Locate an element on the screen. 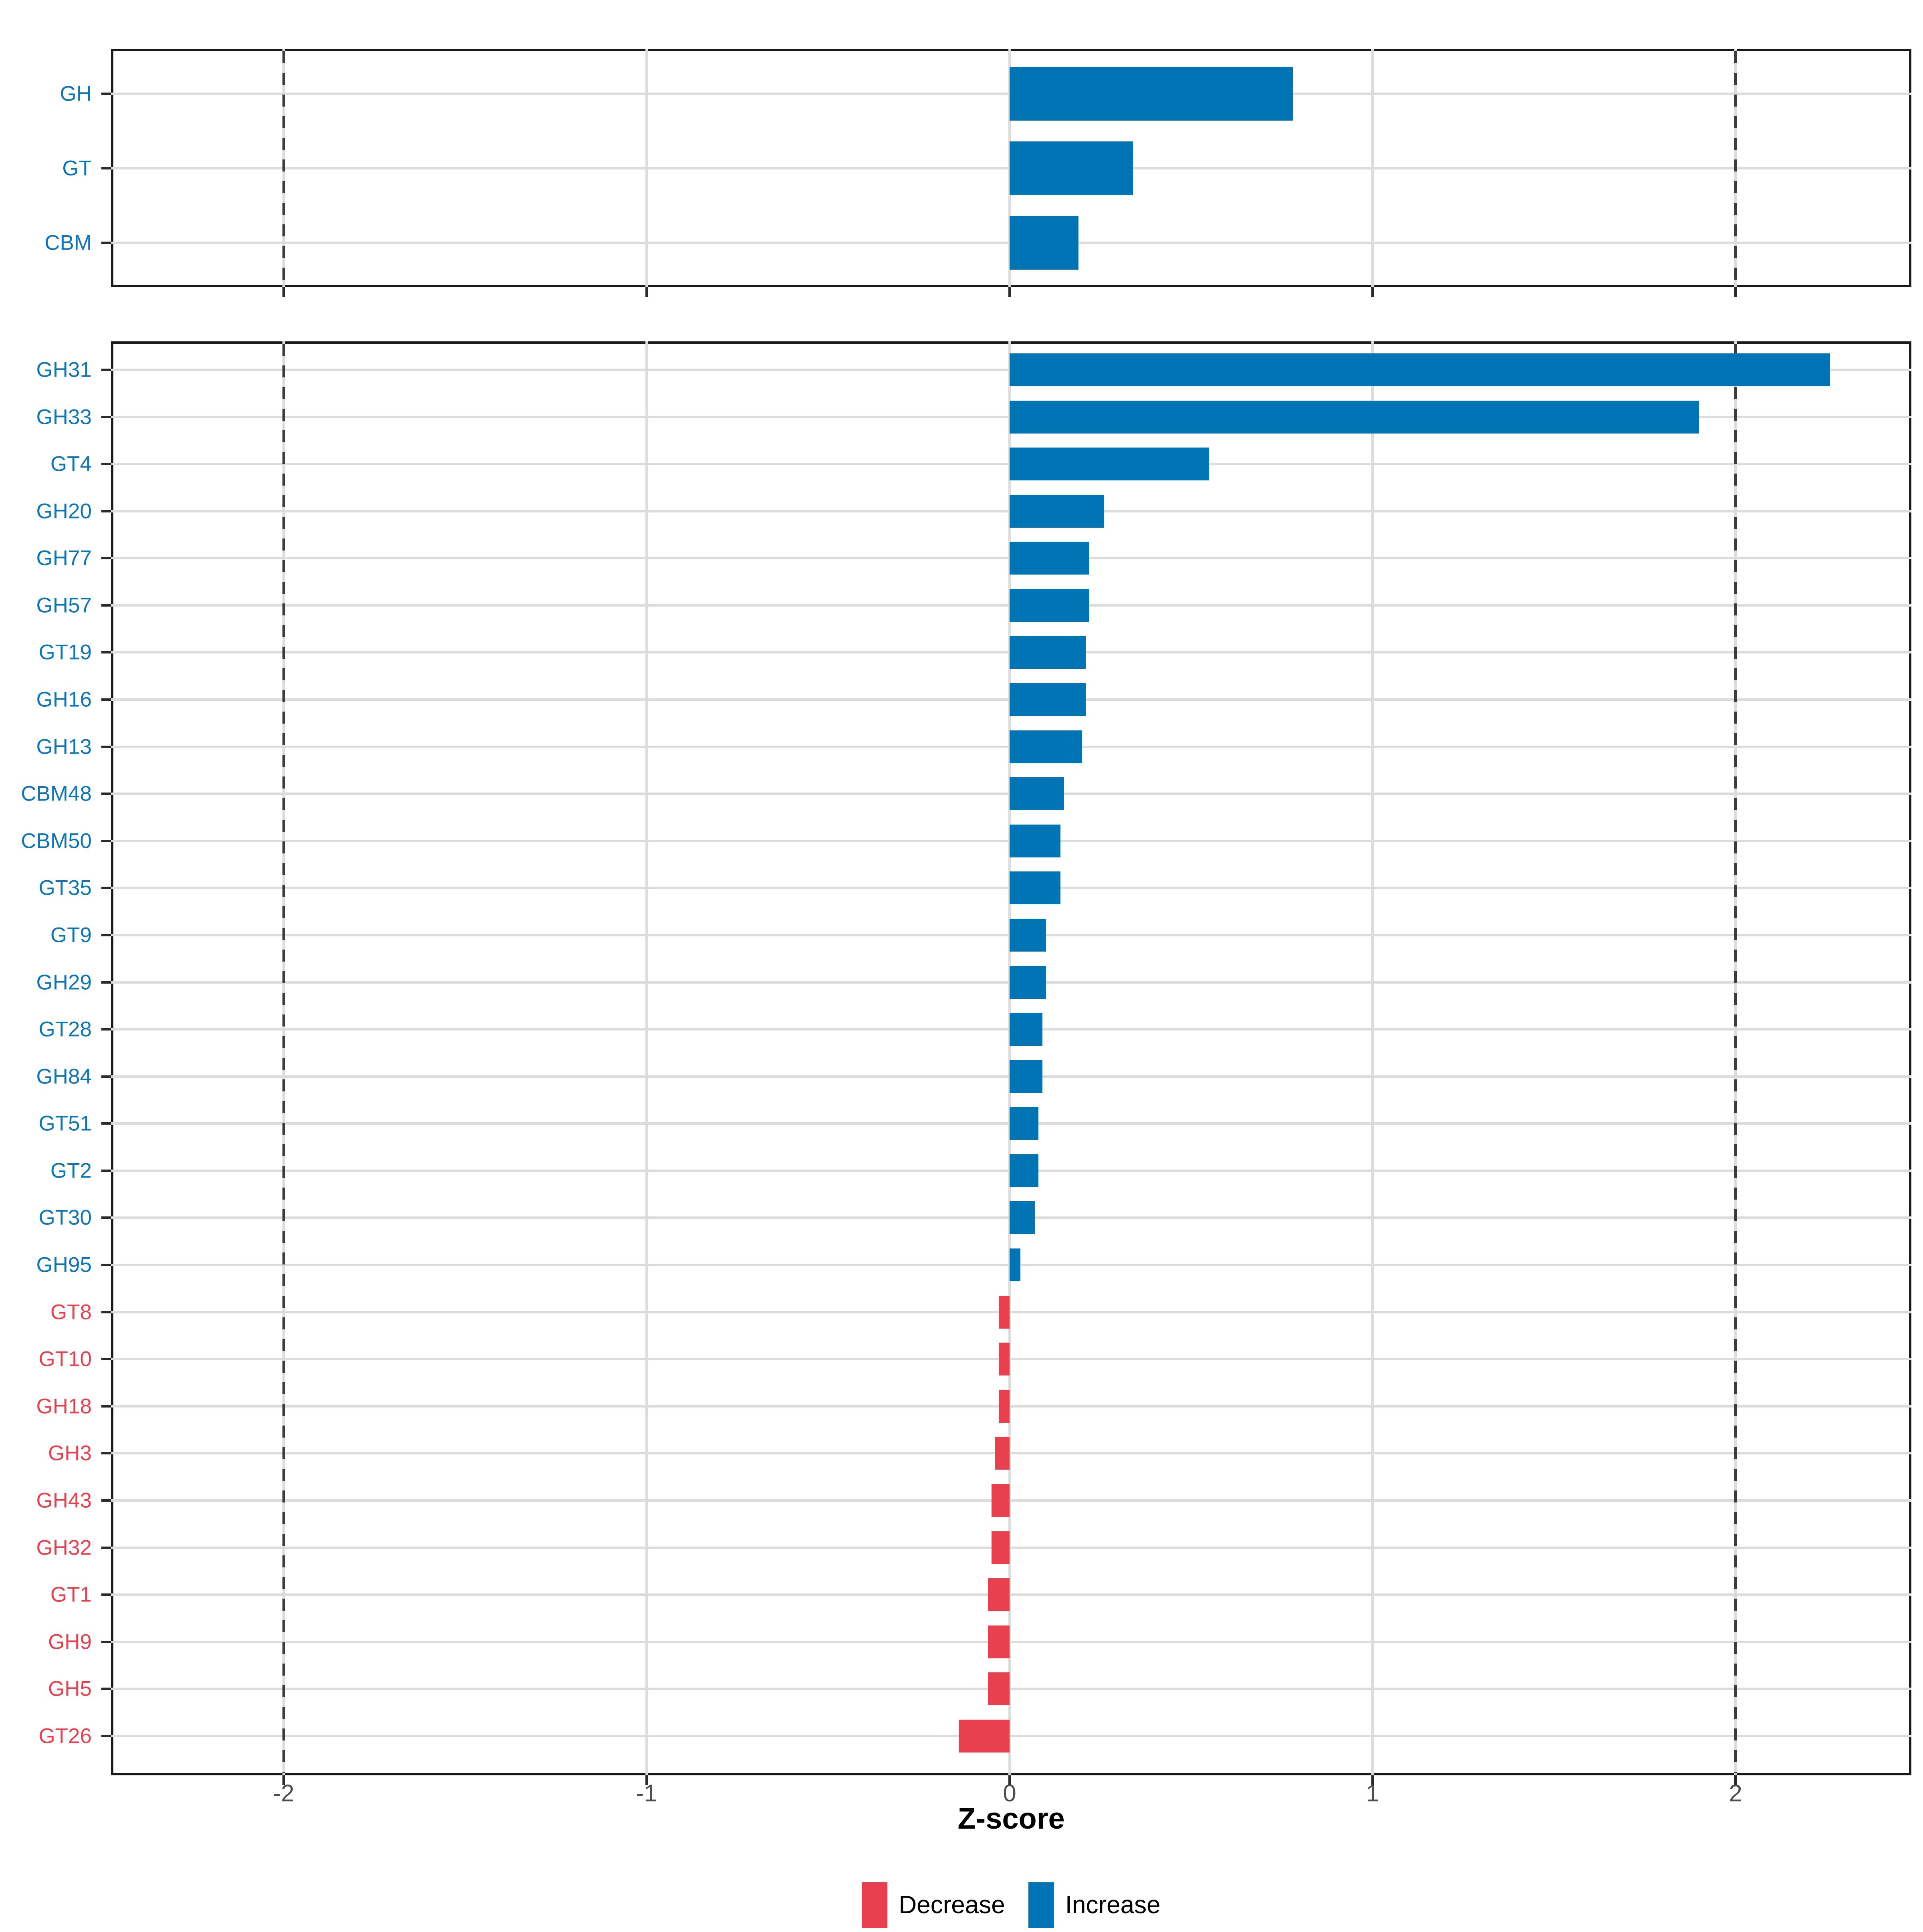  y-tick-gh9 is located at coordinates (106, 1641).